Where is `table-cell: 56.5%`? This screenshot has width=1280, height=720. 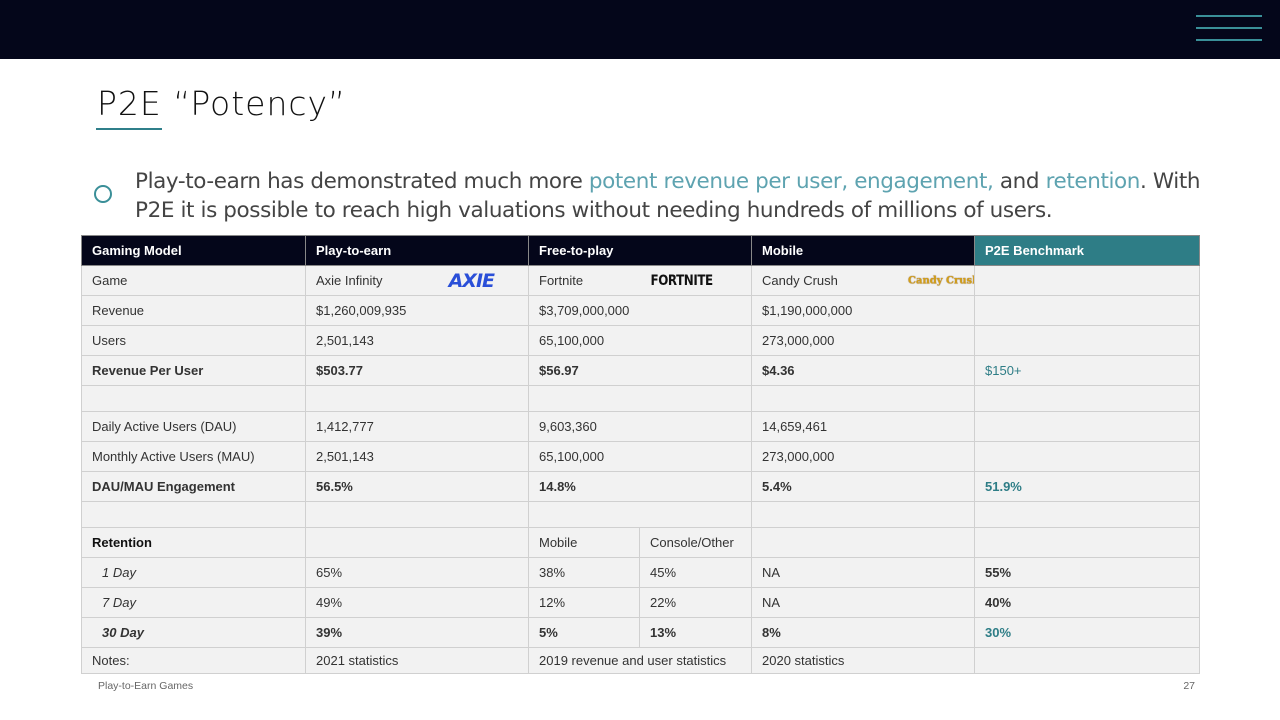 table-cell: 56.5% is located at coordinates (417, 486).